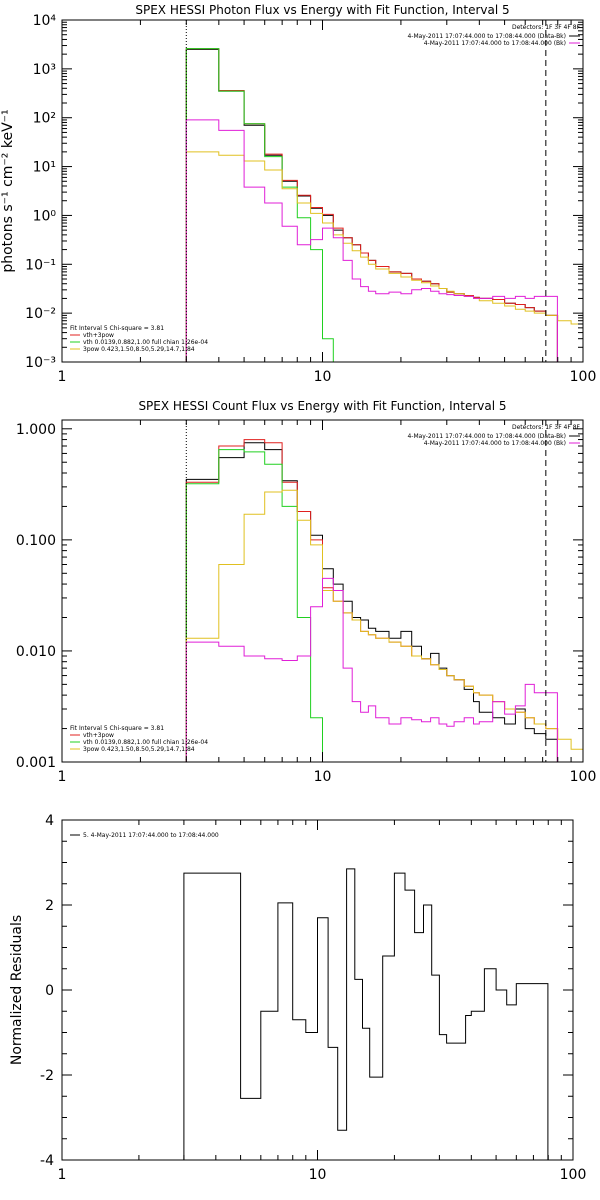 This screenshot has height=1200, width=600. What do you see at coordinates (44, 70) in the screenshot?
I see `y-tick-label: 10³` at bounding box center [44, 70].